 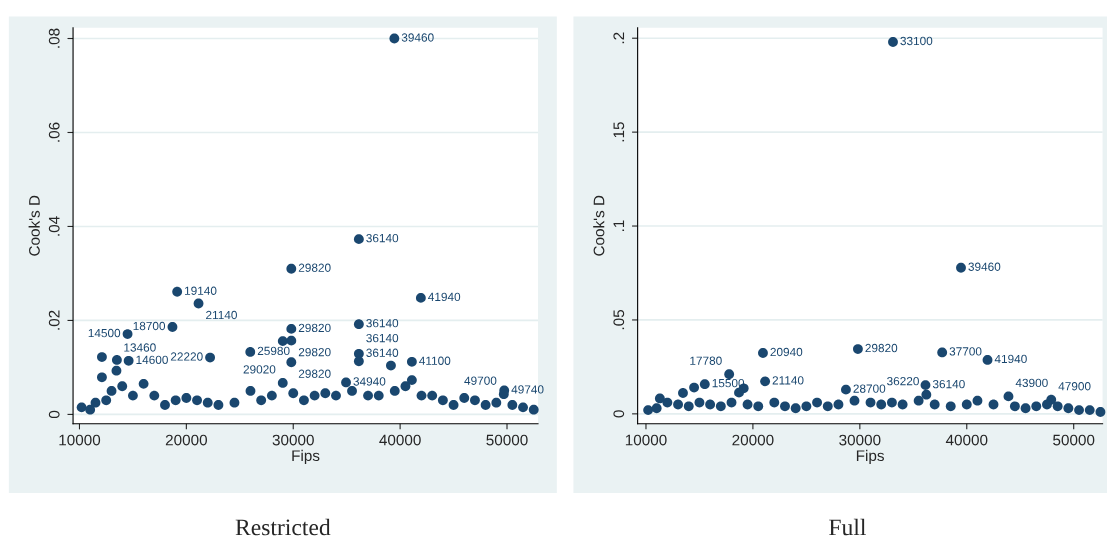 What do you see at coordinates (1031, 383) in the screenshot?
I see `annotation: 43900` at bounding box center [1031, 383].